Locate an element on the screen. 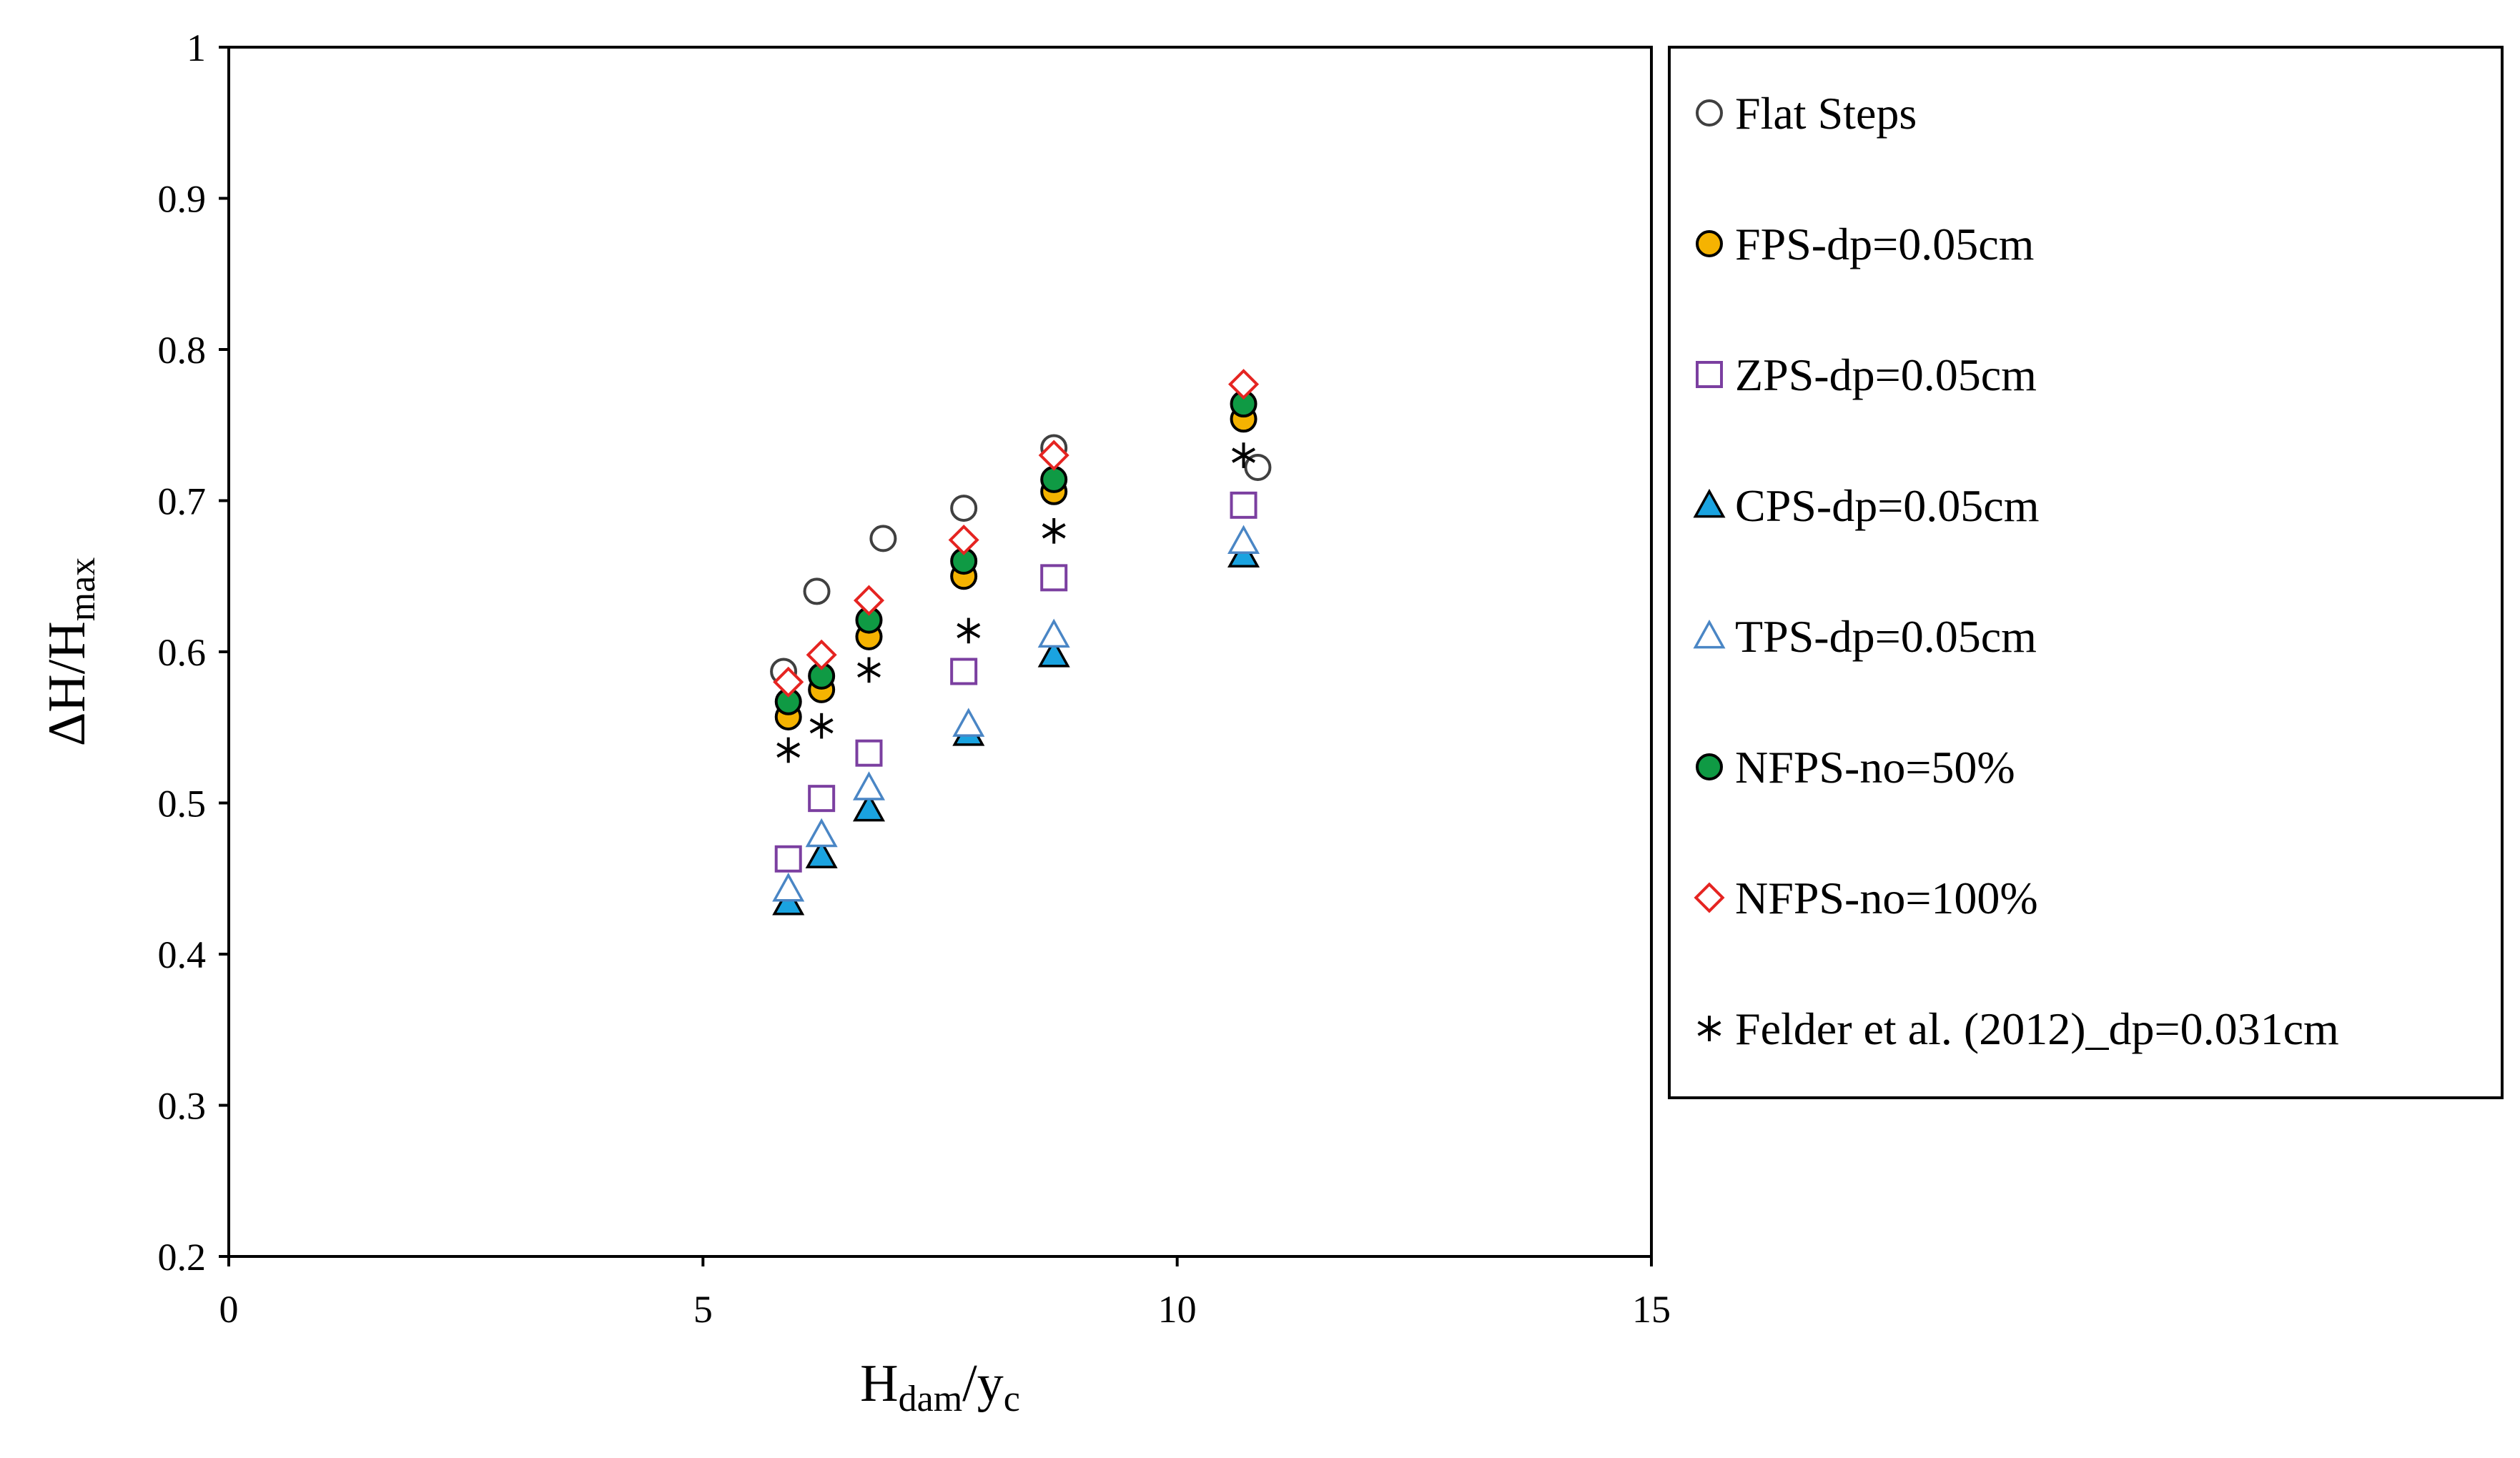 Image resolution: width=2520 pixels, height=1458 pixels. y-tick-label: 0.8 is located at coordinates (182, 350).